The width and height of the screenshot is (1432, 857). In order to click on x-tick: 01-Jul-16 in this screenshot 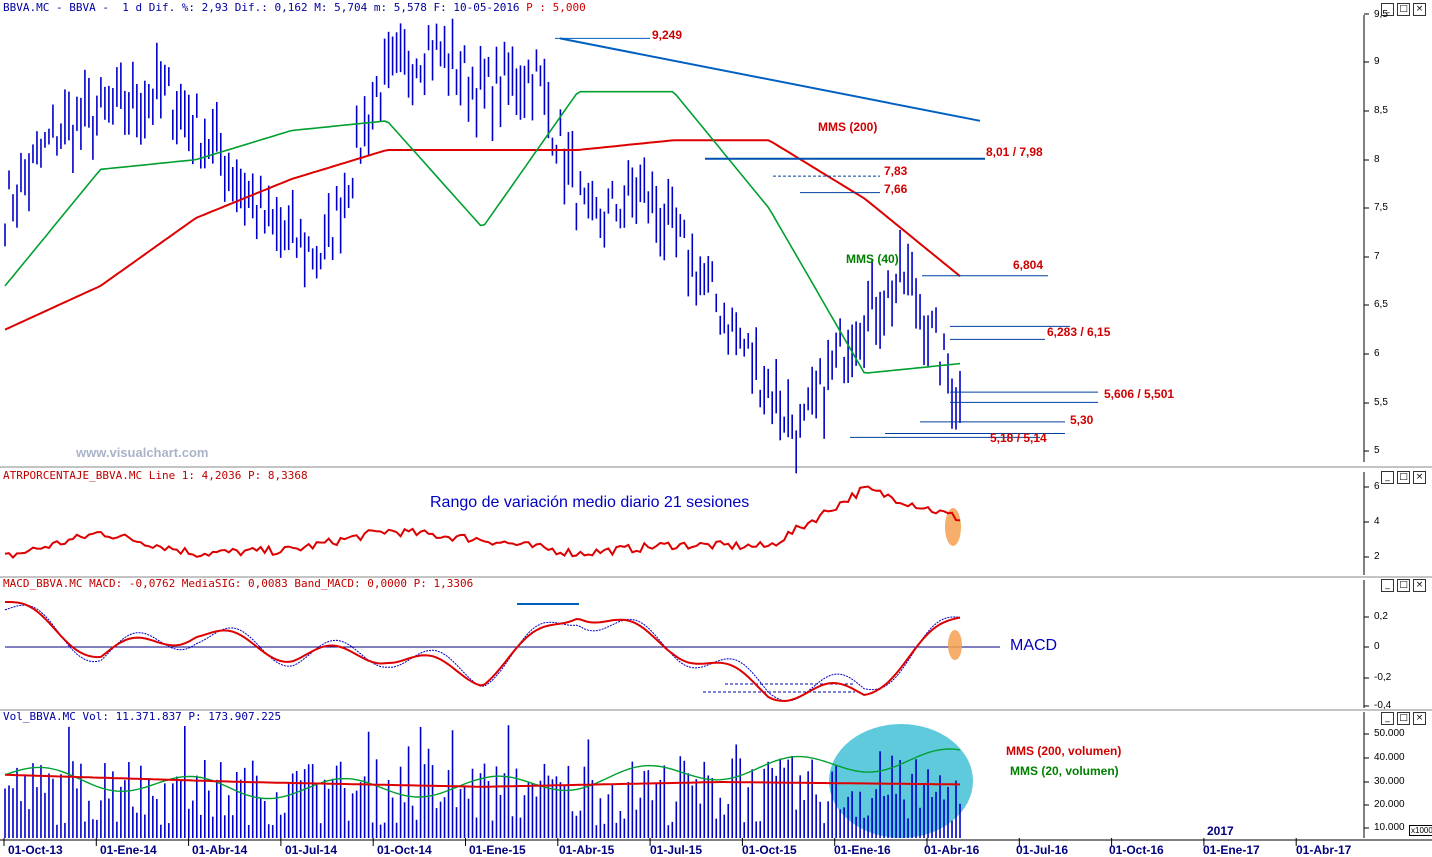, I will do `click(1042, 850)`.